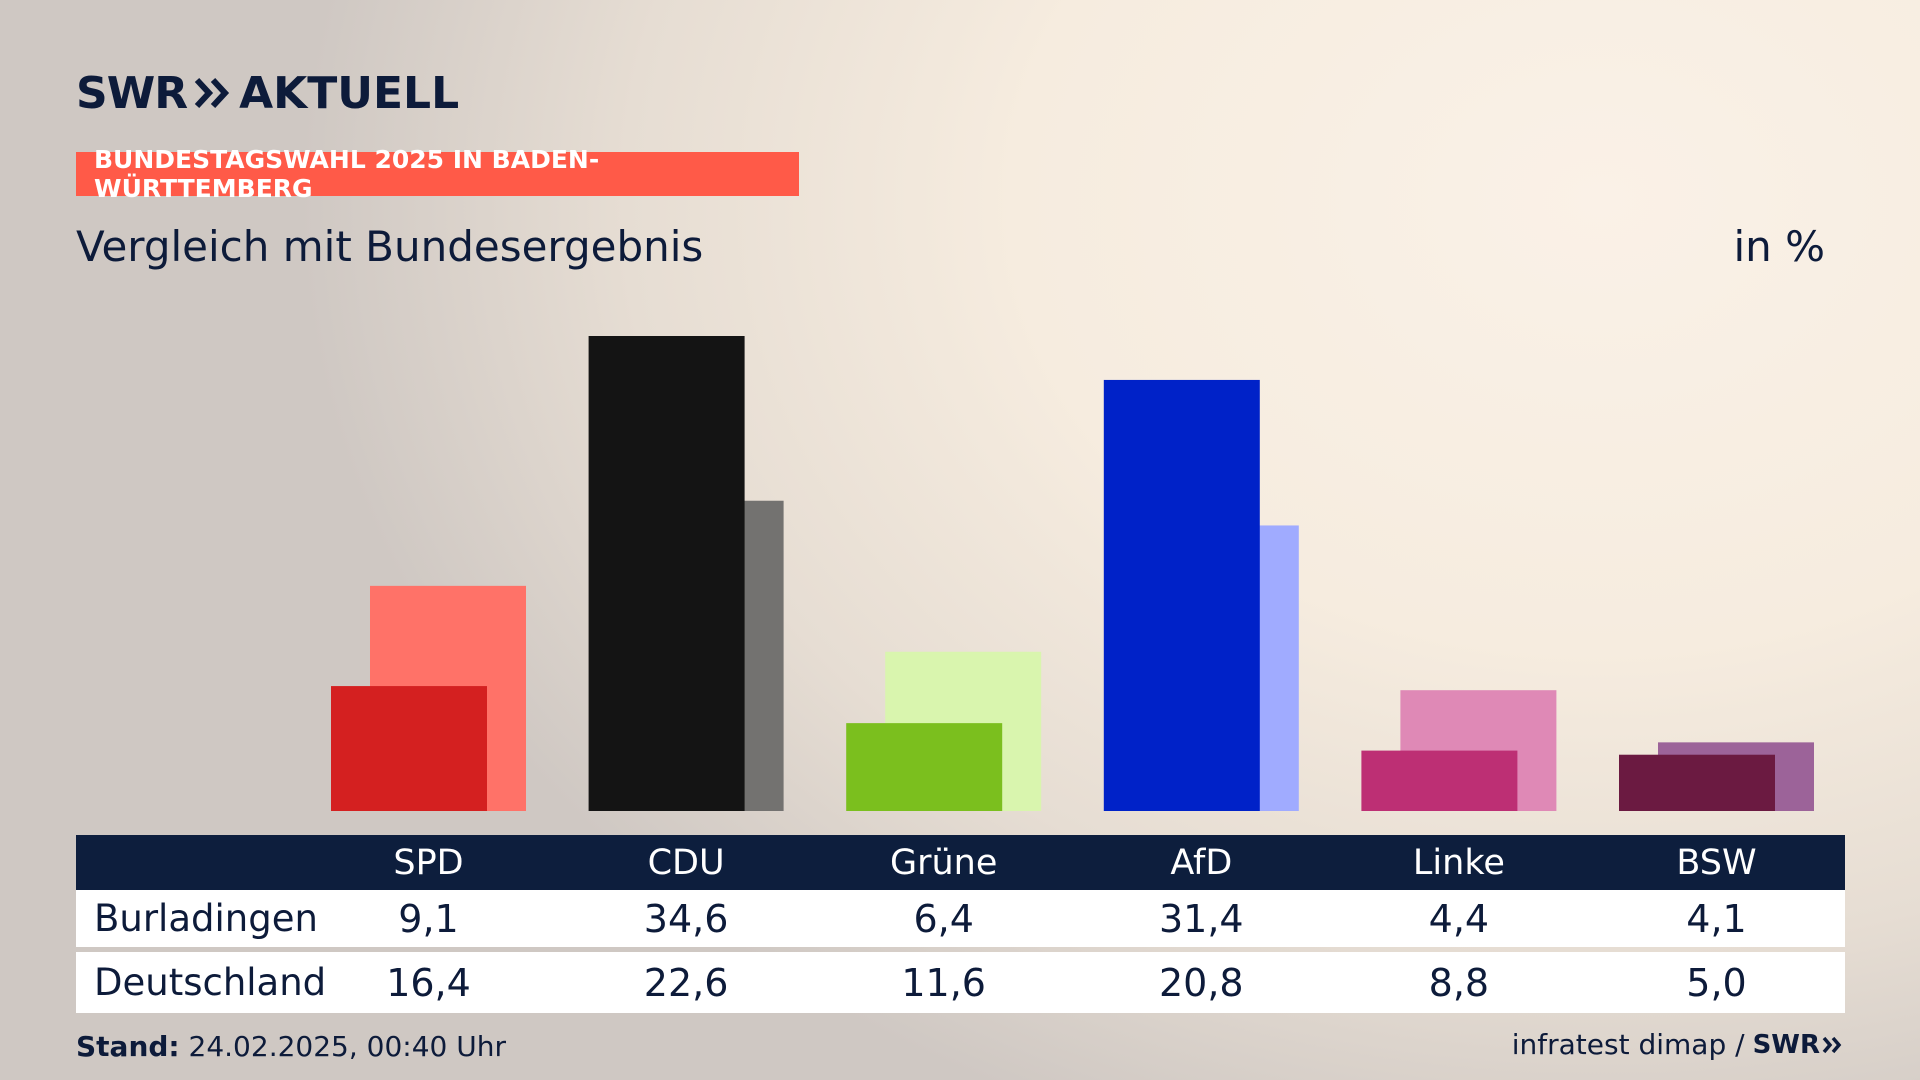  What do you see at coordinates (1458, 862) in the screenshot?
I see `party-header-linke: Linke` at bounding box center [1458, 862].